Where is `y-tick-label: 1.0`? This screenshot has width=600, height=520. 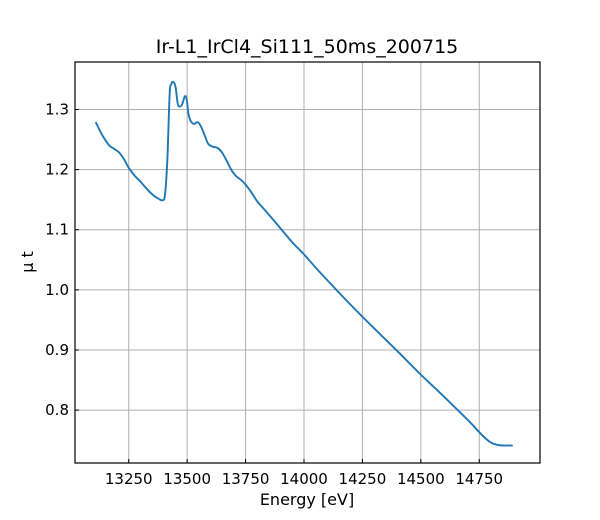
y-tick-label: 1.0 is located at coordinates (57, 290).